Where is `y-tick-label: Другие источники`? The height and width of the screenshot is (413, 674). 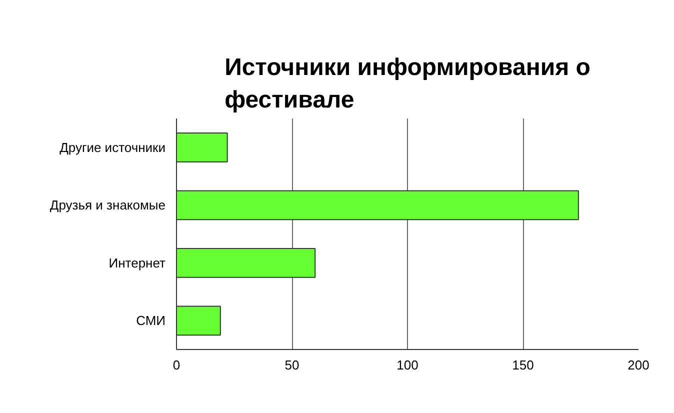 y-tick-label: Другие источники is located at coordinates (113, 147).